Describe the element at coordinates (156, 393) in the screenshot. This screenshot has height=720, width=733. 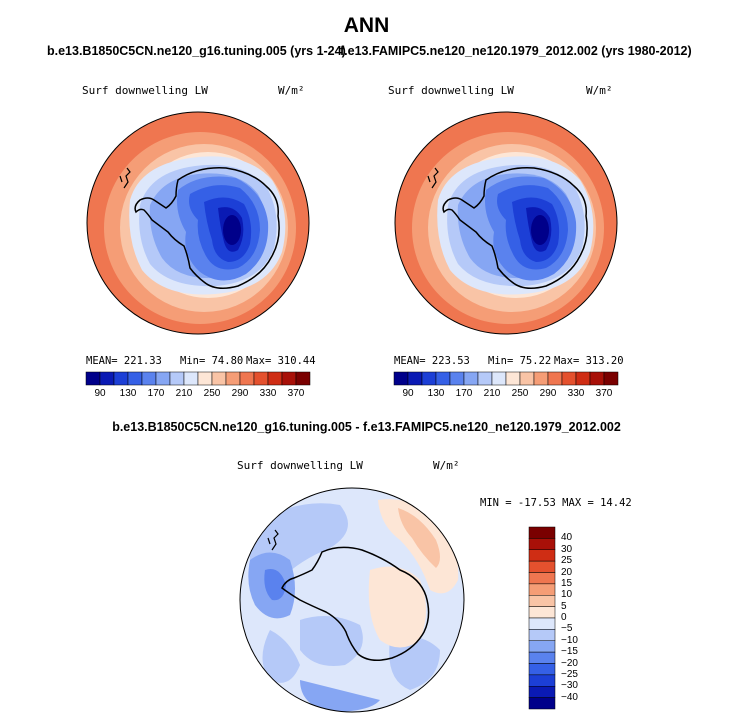
I see `panel1-colorbar-tick-label: 170` at that location.